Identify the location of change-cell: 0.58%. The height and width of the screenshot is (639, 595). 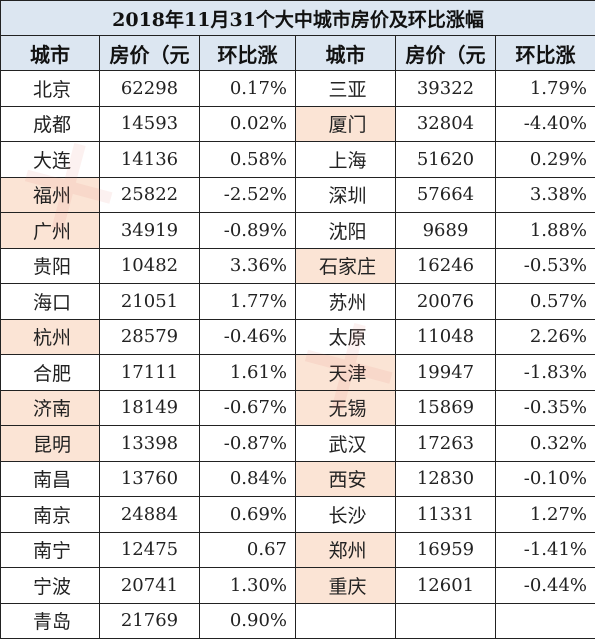
(248, 160).